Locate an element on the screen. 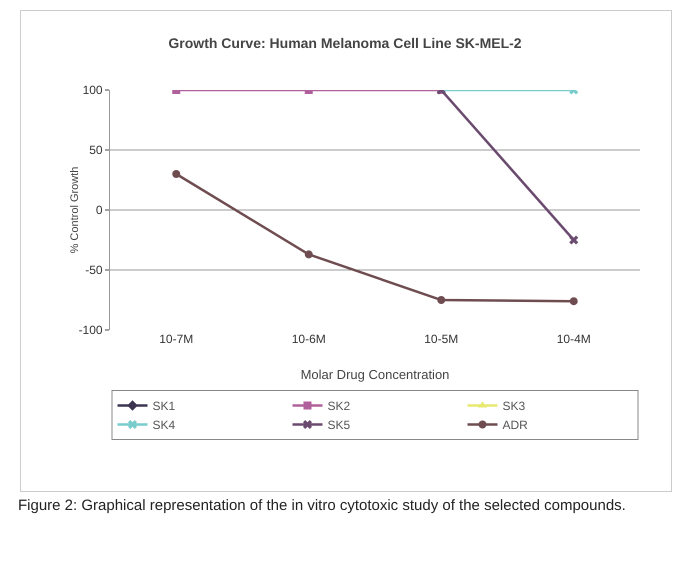  y-tick-label: 0 is located at coordinates (99, 210).